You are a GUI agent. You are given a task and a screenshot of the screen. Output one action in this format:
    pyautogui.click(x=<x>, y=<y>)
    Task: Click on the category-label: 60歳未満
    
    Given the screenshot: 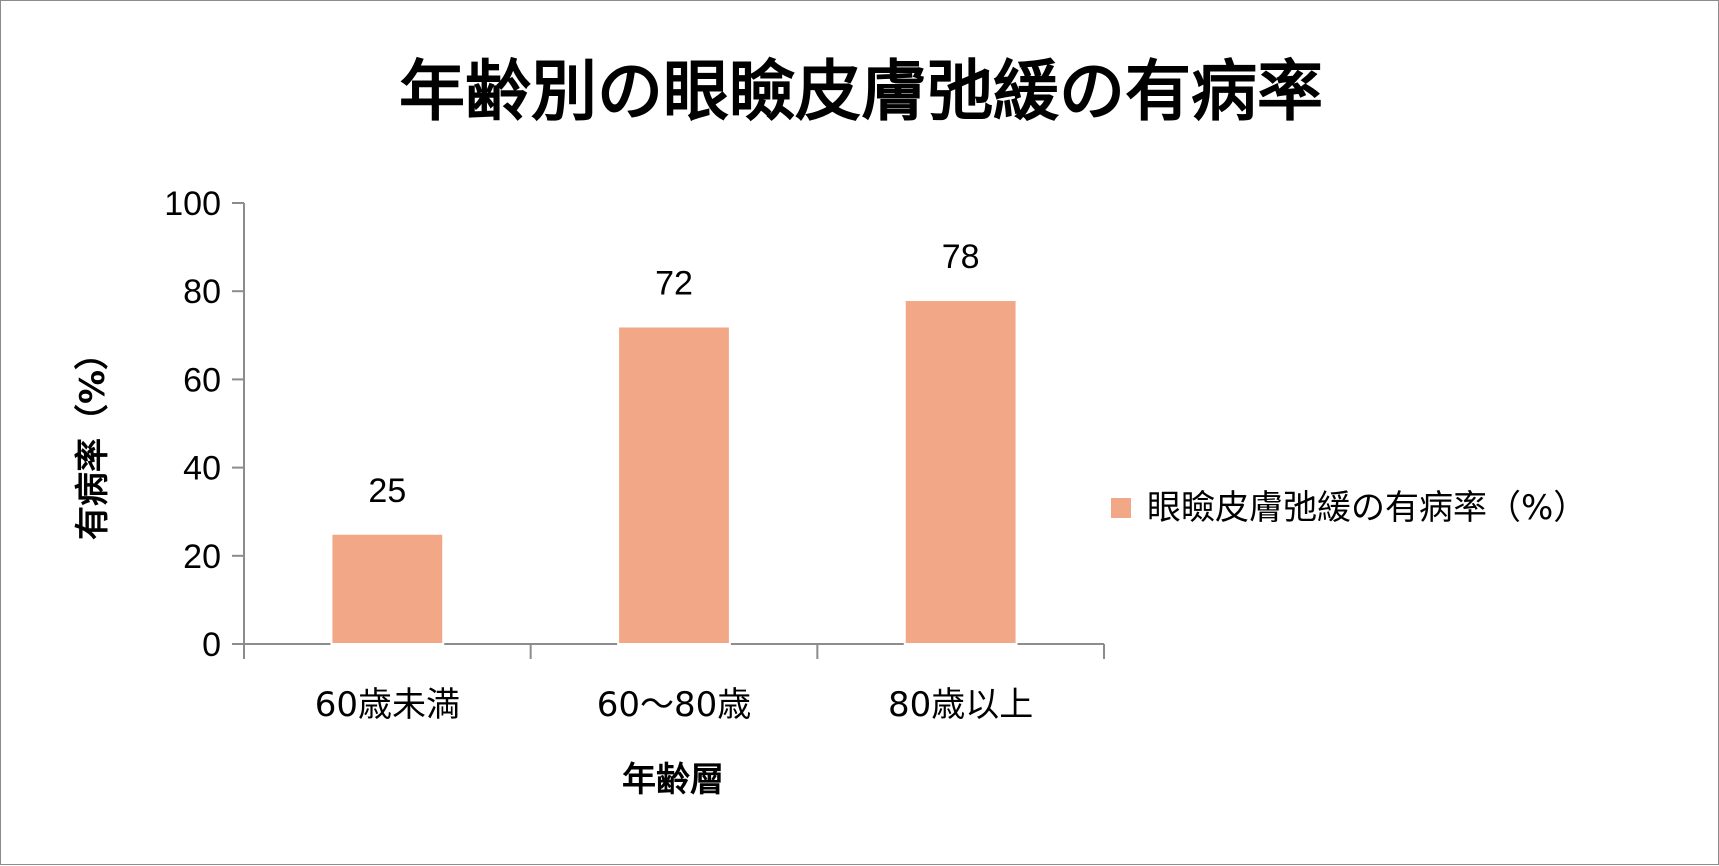 What is the action you would take?
    pyautogui.click(x=387, y=705)
    